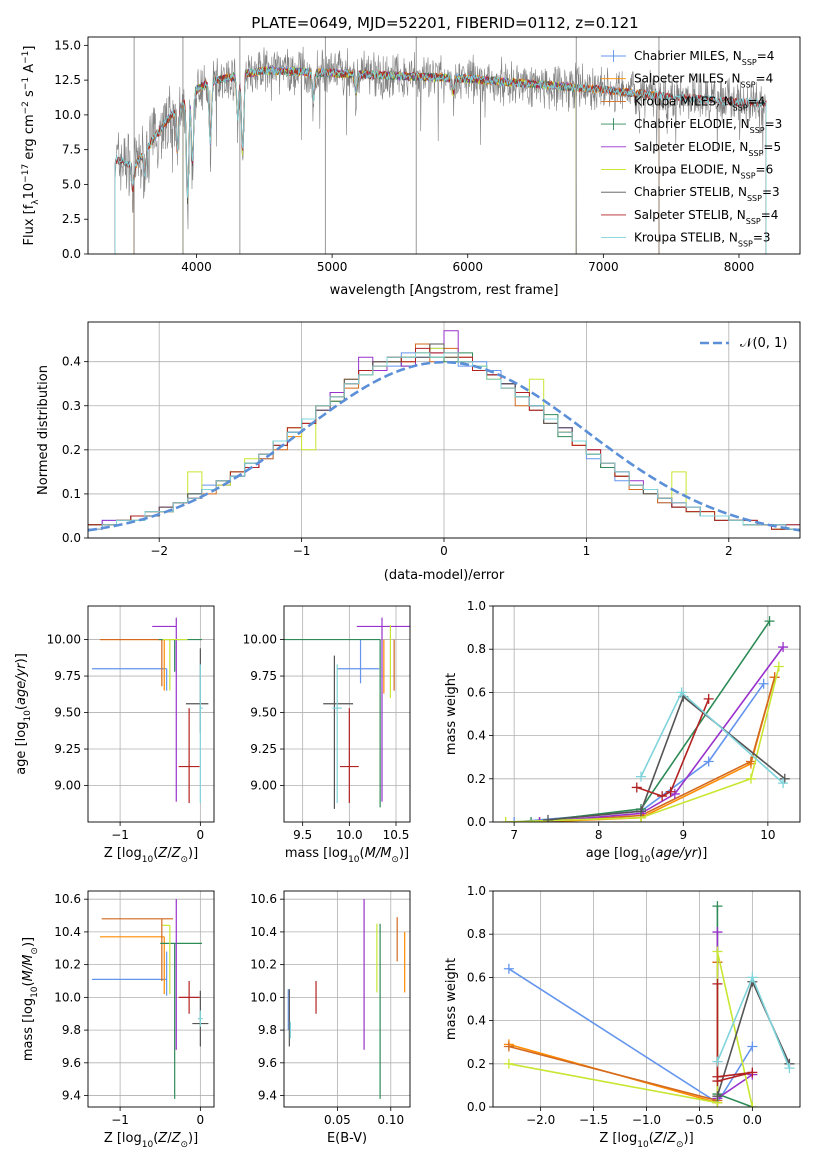 This screenshot has height=1170, width=819. Describe the element at coordinates (706, 217) in the screenshot. I see `legend-label: Salpeter STELIB, NSSP=4` at that location.